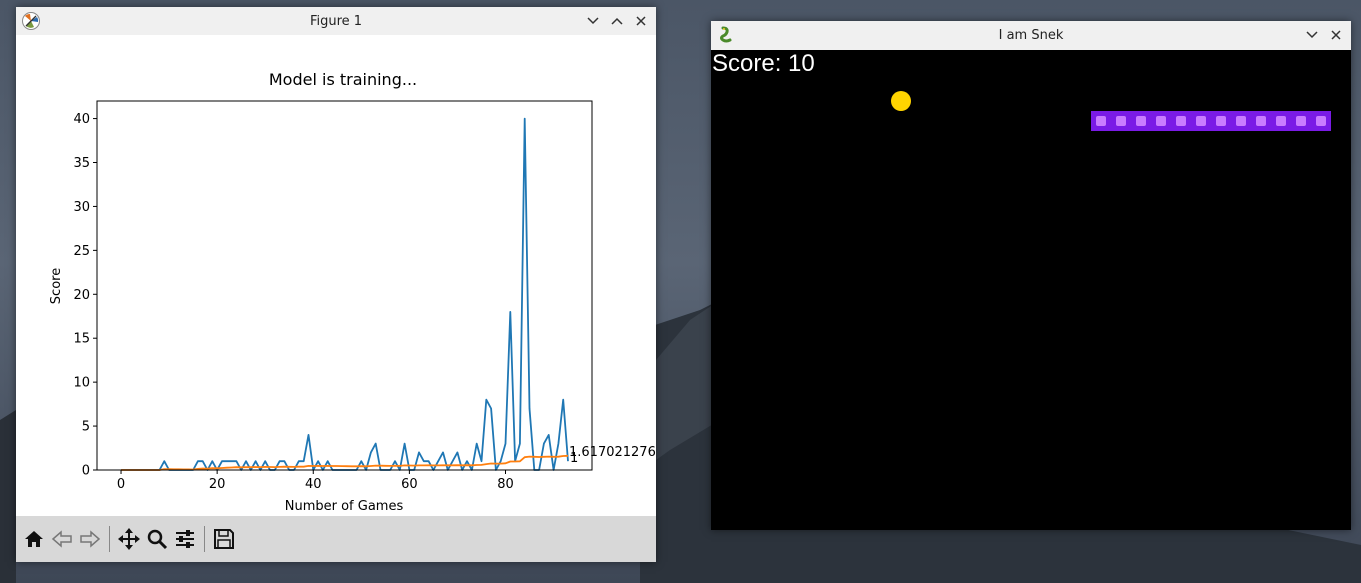 This screenshot has width=1361, height=583. Describe the element at coordinates (86, 471) in the screenshot. I see `y-tick-label: 0` at that location.